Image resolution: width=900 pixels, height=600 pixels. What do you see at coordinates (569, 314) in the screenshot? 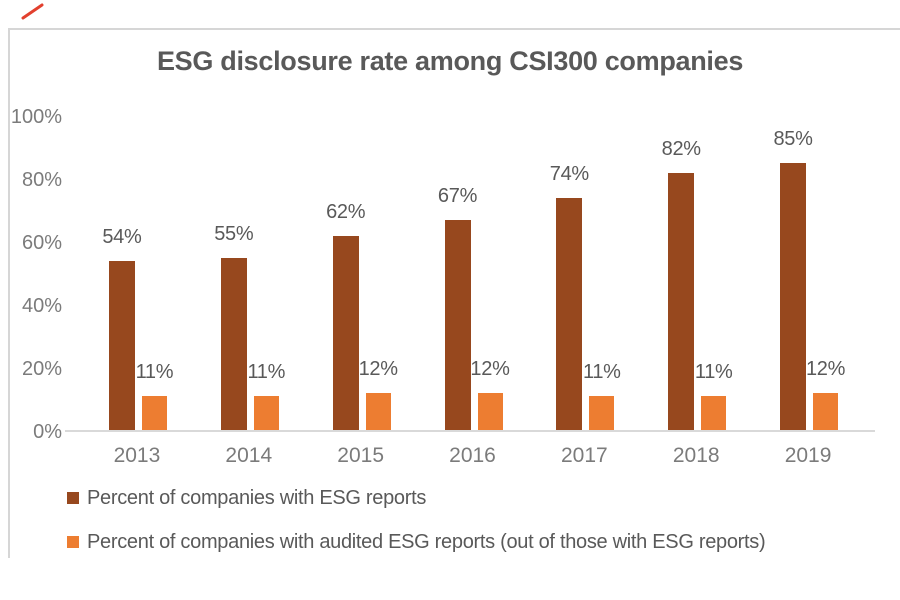
I see `bar-esg-reports-2017` at bounding box center [569, 314].